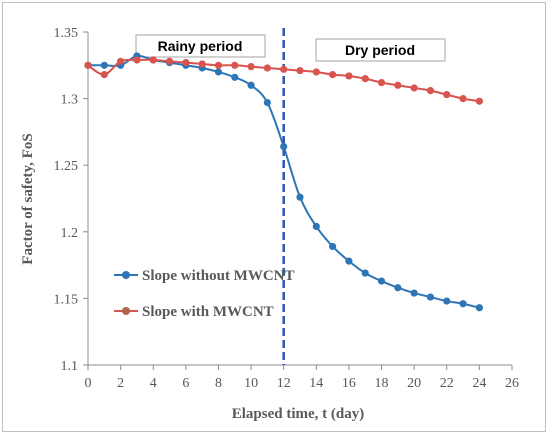 This screenshot has height=436, width=550. I want to click on rainy-period-text: Rainy period, so click(200, 46).